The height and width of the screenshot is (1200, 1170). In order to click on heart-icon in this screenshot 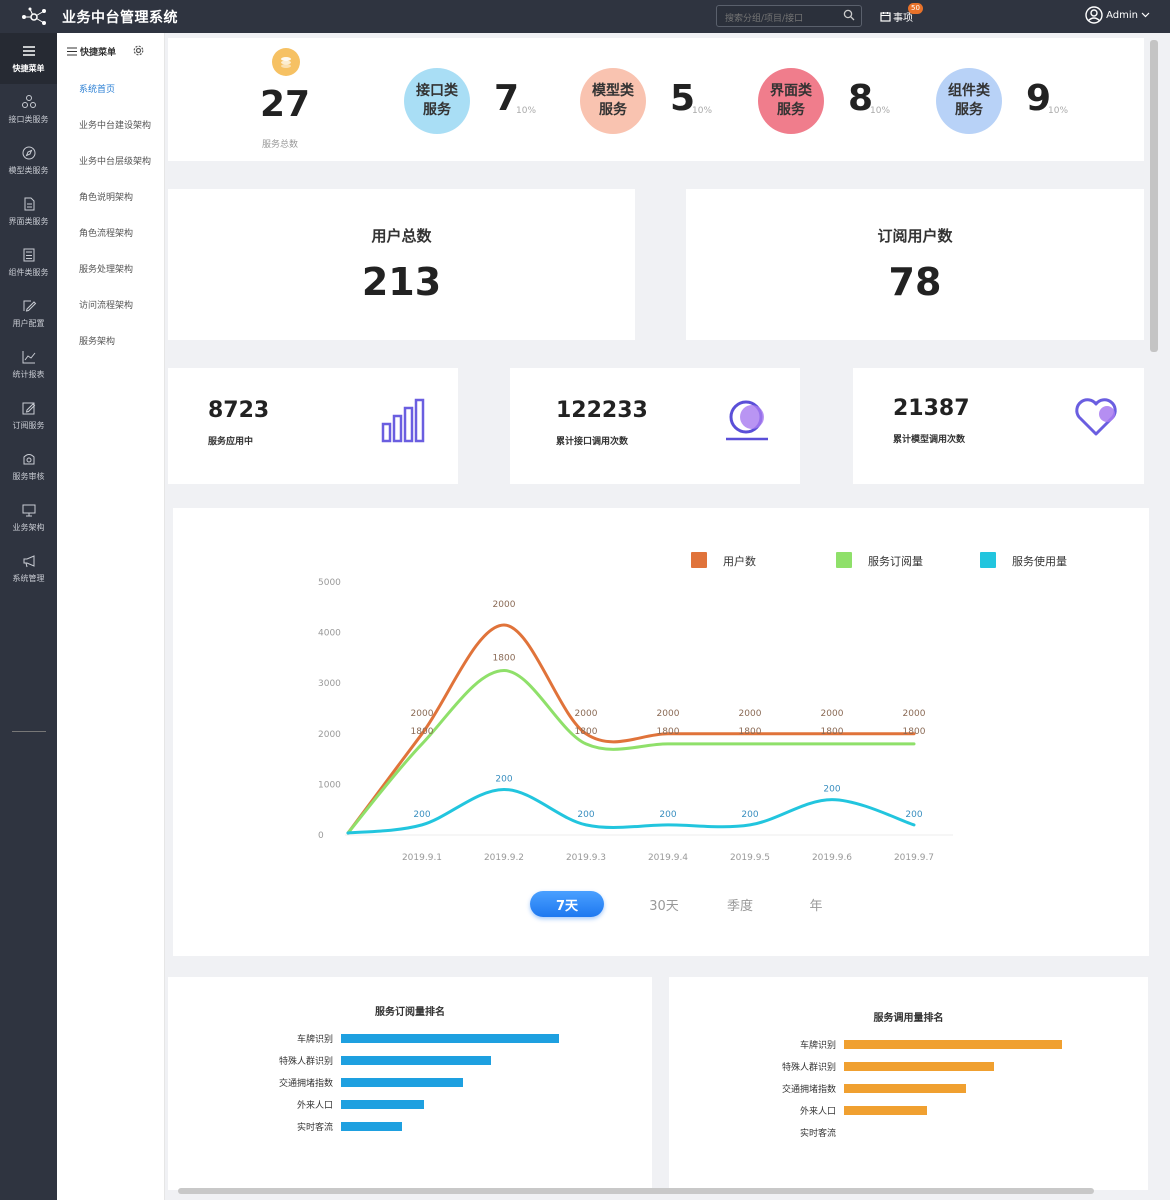, I will do `click(1096, 417)`.